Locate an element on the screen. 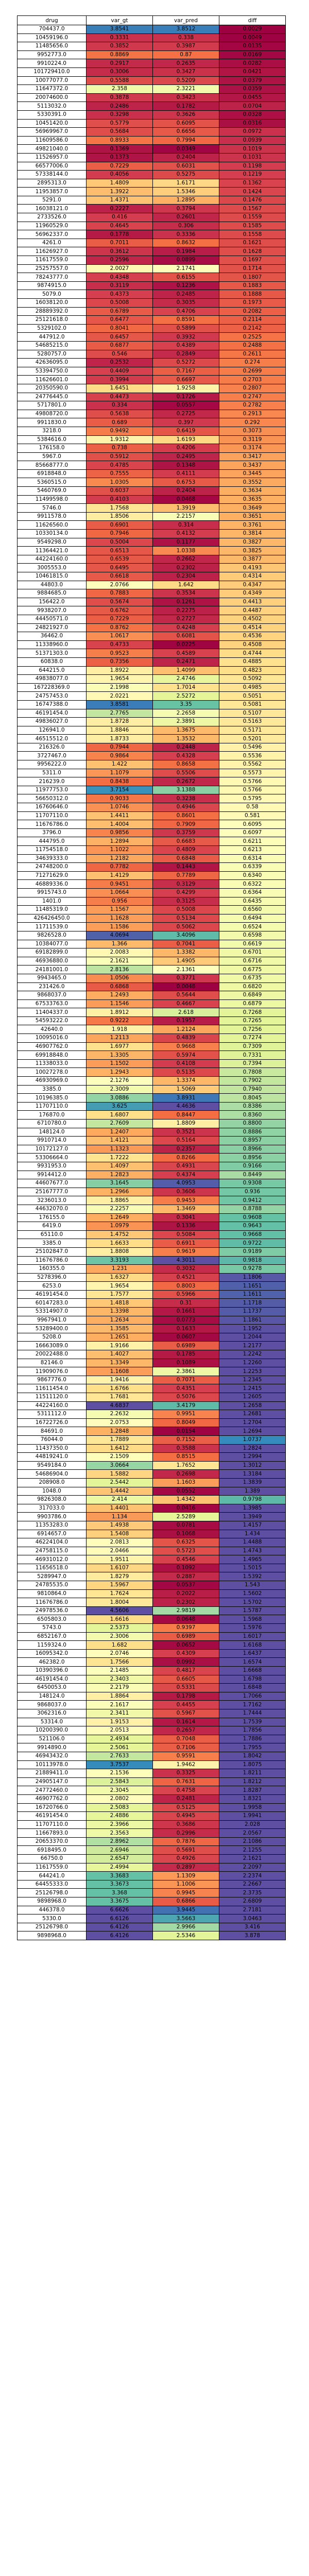  cell-diff: 0.5171 is located at coordinates (253, 730).